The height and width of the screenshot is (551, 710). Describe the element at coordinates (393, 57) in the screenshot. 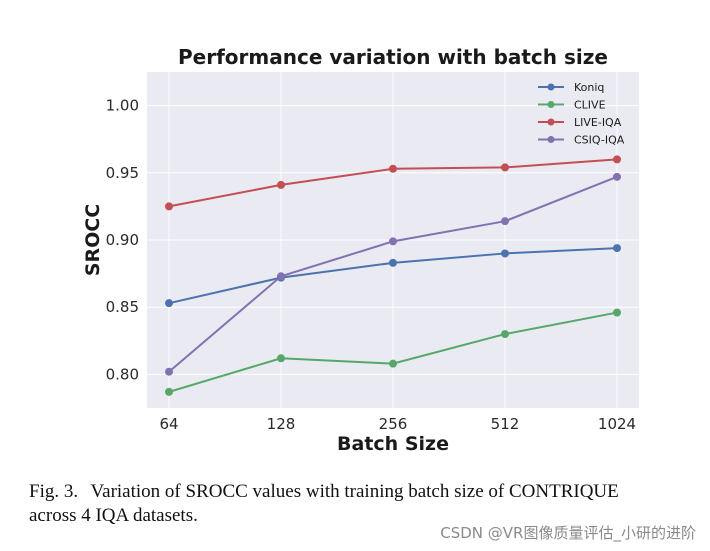

I see `chart-title: Performance variation with batch size` at that location.